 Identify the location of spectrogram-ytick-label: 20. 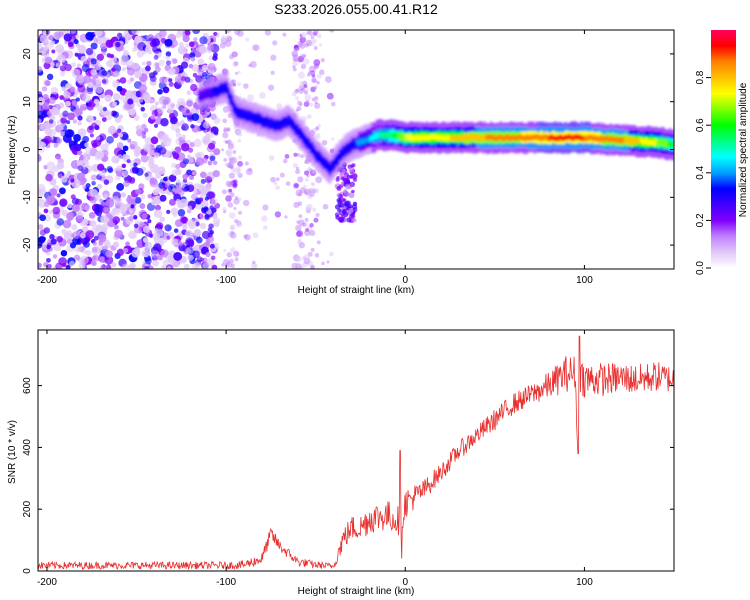
(27, 54).